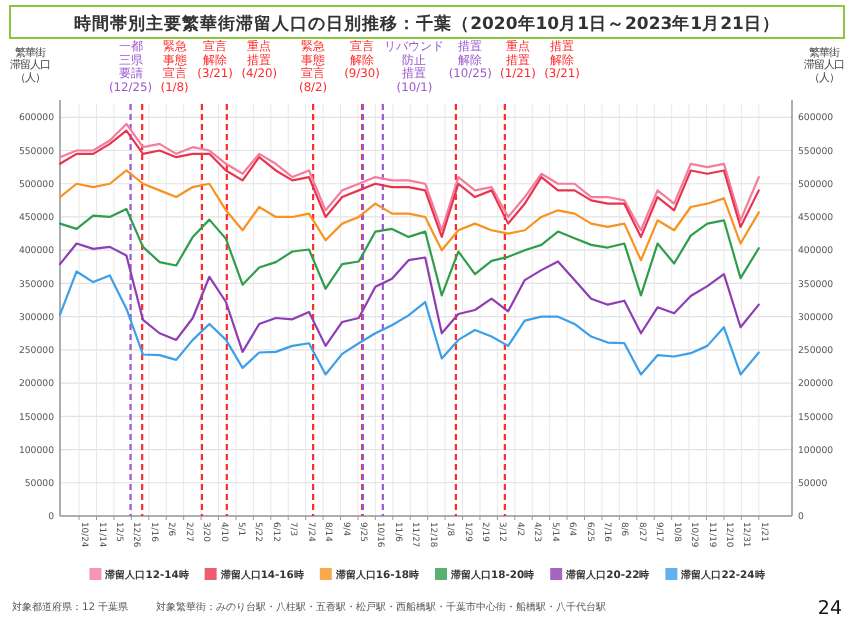 The width and height of the screenshot is (854, 640). Describe the element at coordinates (829, 609) in the screenshot. I see `text: 24` at that location.